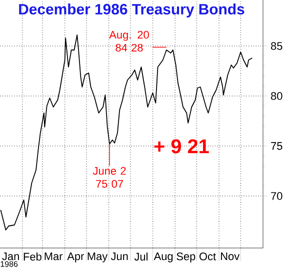 This screenshot has width=285, height=269. What do you see at coordinates (181, 146) in the screenshot?
I see `annotation: + 9 21` at bounding box center [181, 146].